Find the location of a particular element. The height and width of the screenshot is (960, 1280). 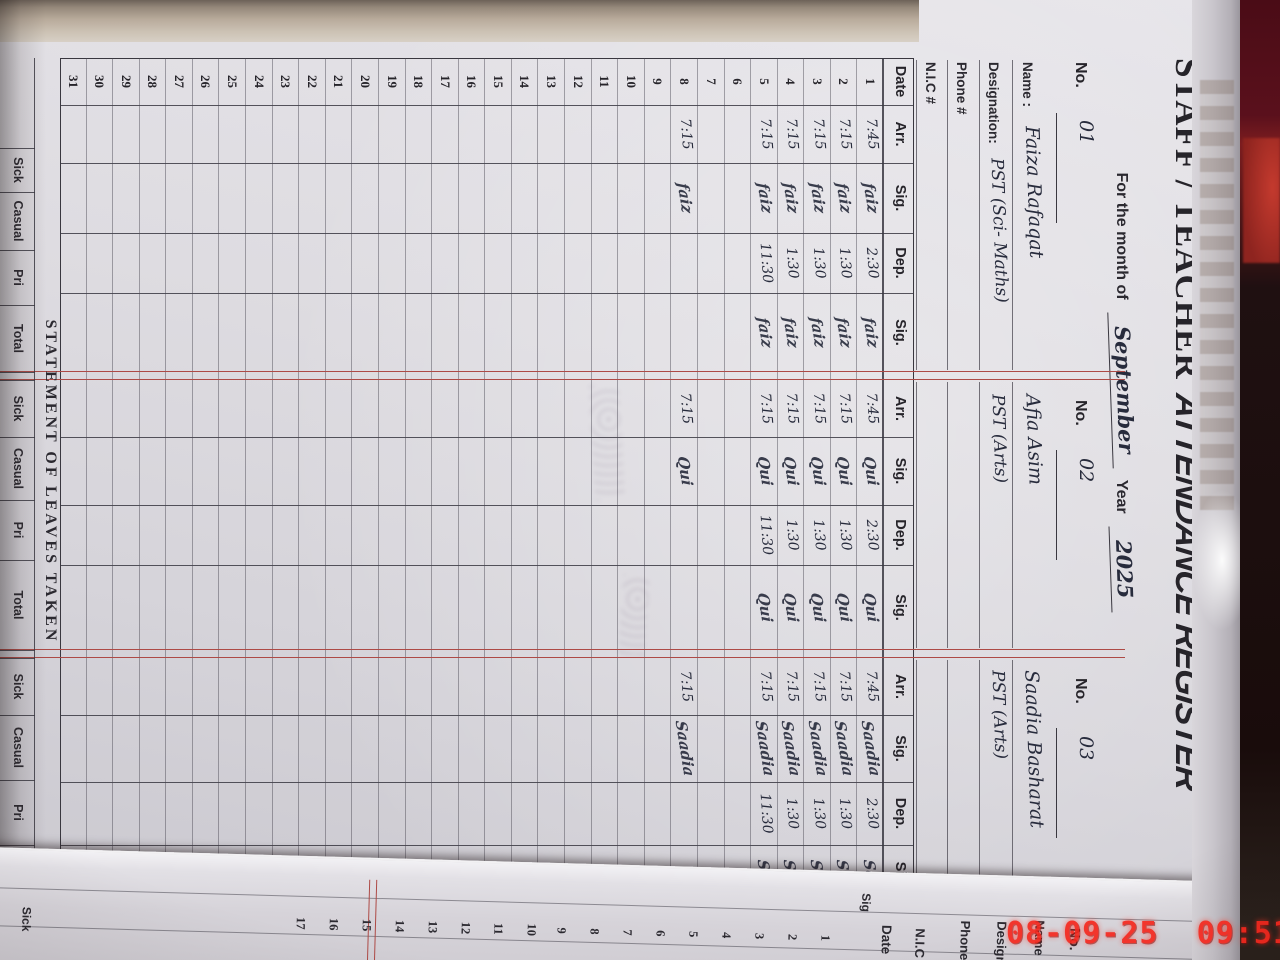

teacher-name-handwritten: Afia Asim is located at coordinates (1034, 439).